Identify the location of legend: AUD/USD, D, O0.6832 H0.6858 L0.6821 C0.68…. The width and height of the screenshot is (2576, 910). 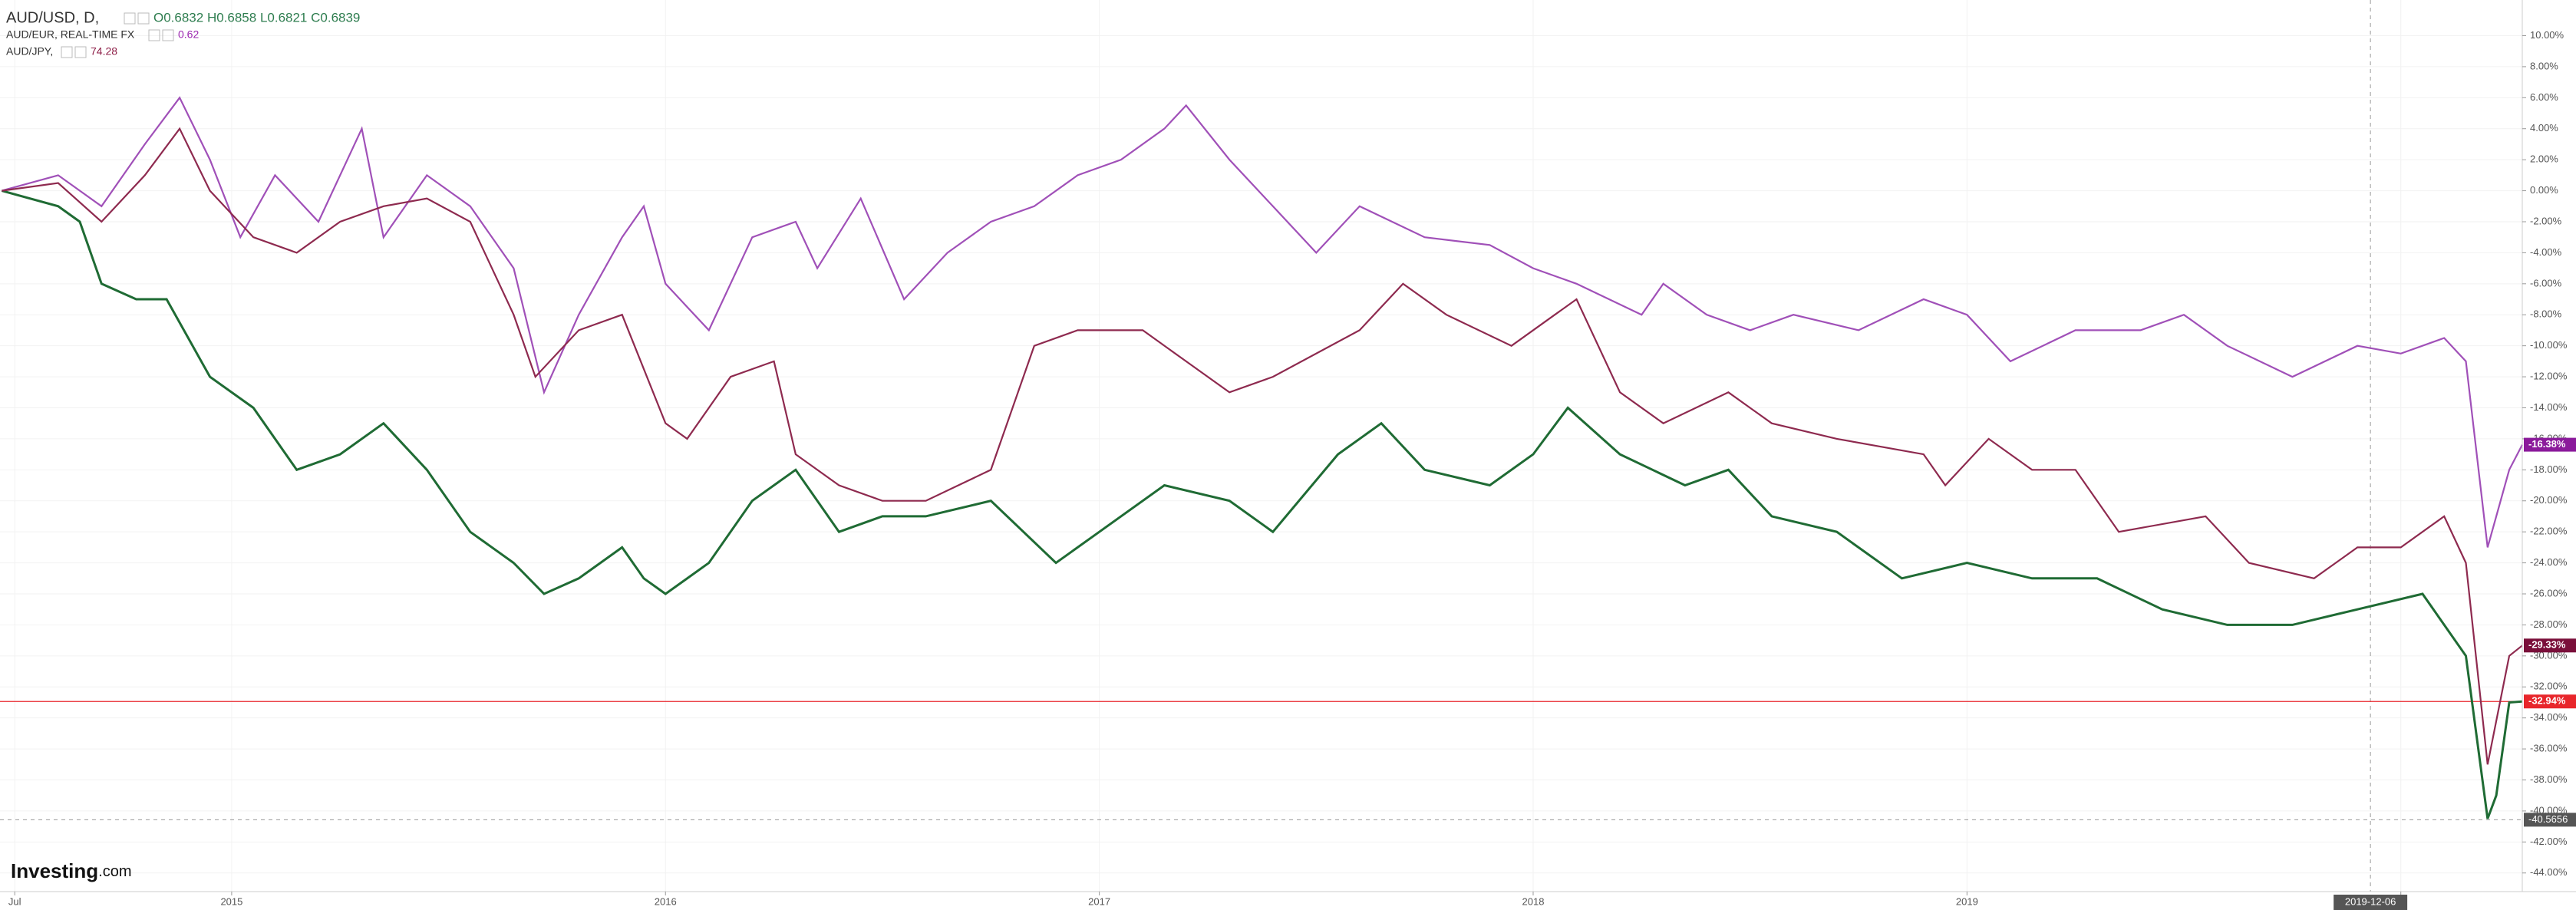
(183, 33).